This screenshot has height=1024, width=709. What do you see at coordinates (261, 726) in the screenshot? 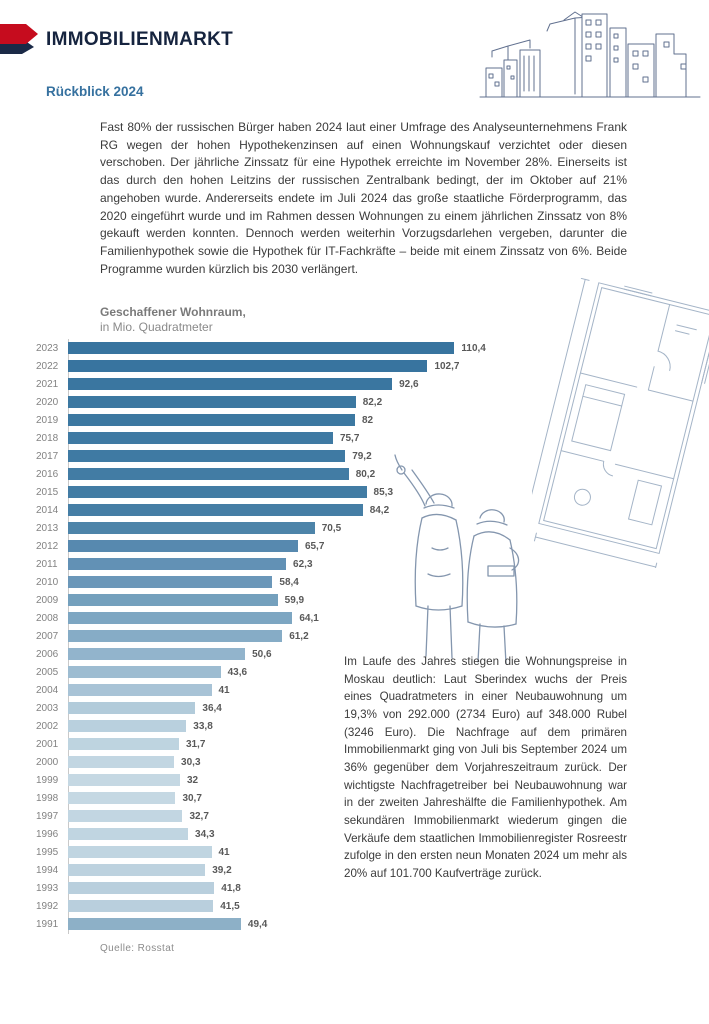
I see `chart-row: 2002 33,8` at bounding box center [261, 726].